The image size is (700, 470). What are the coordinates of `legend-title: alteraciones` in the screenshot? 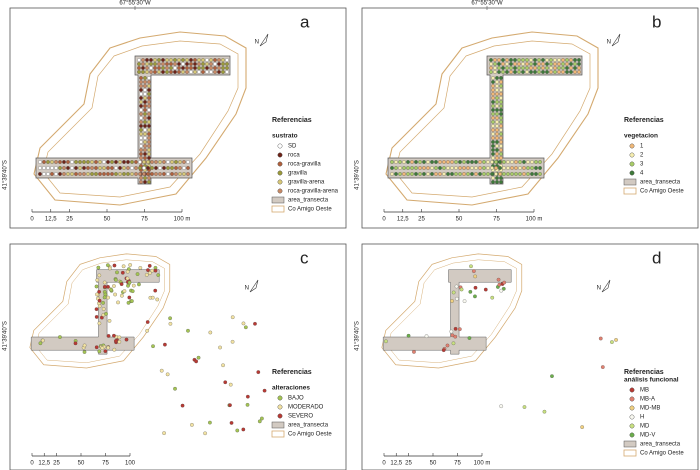 It's located at (291, 388).